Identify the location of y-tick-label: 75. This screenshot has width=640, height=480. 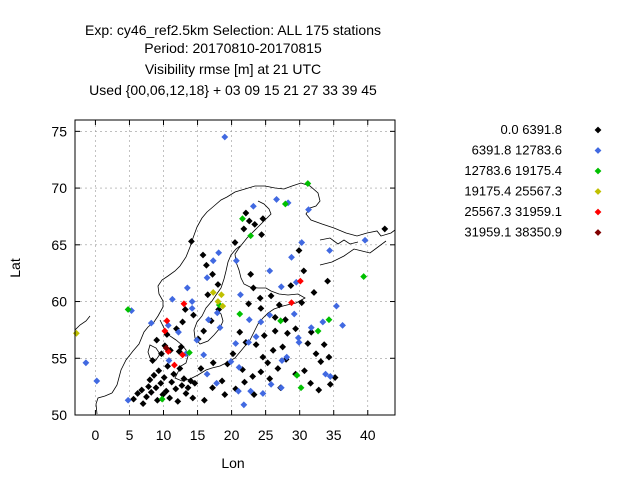
(59, 131).